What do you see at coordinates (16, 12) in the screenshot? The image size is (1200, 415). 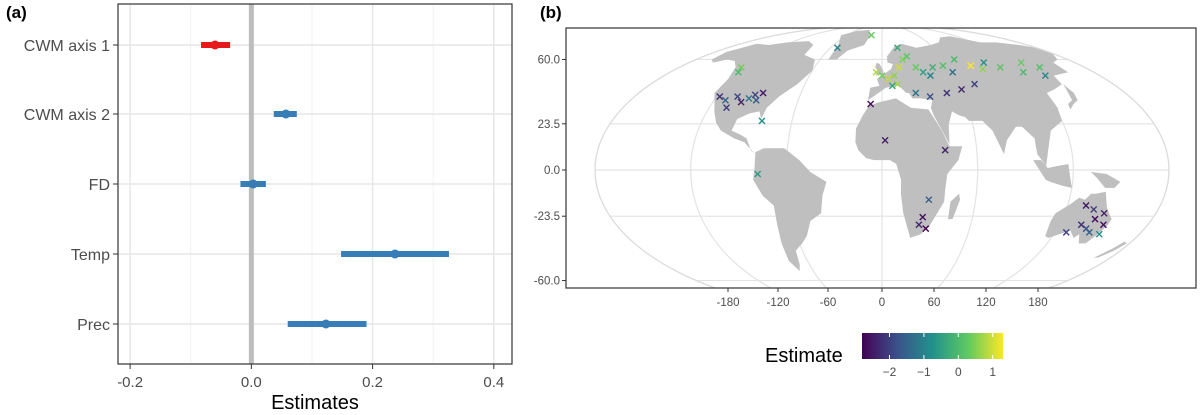 I see `panel-a-label: (a)` at bounding box center [16, 12].